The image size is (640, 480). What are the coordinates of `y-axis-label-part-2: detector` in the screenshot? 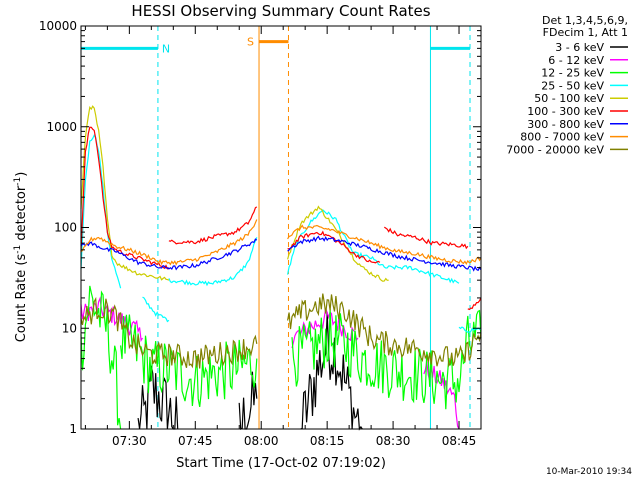 It's located at (21, 215).